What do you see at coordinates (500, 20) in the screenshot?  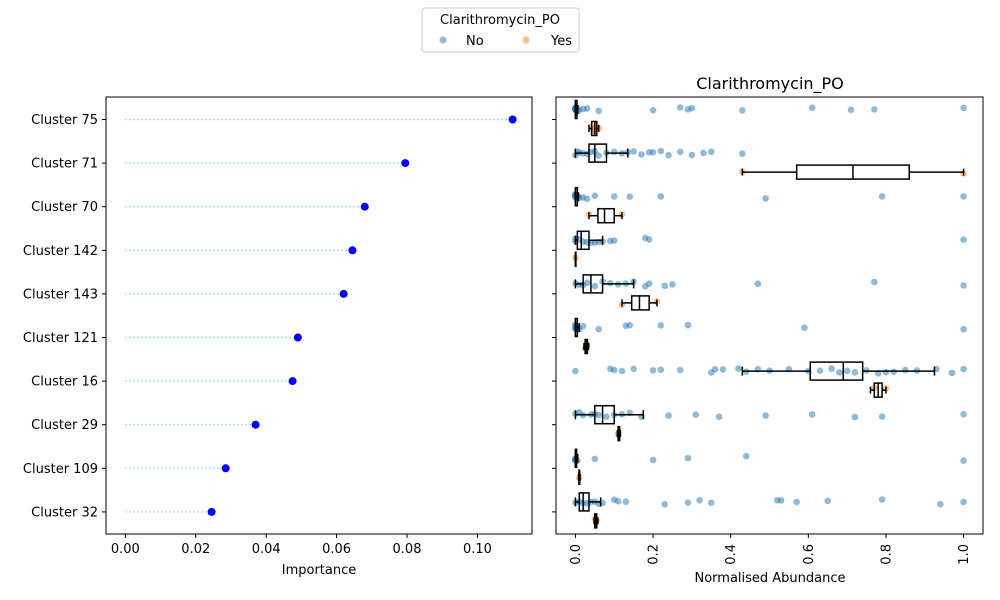 I see `legend-title: Clarithromycin_PO` at bounding box center [500, 20].